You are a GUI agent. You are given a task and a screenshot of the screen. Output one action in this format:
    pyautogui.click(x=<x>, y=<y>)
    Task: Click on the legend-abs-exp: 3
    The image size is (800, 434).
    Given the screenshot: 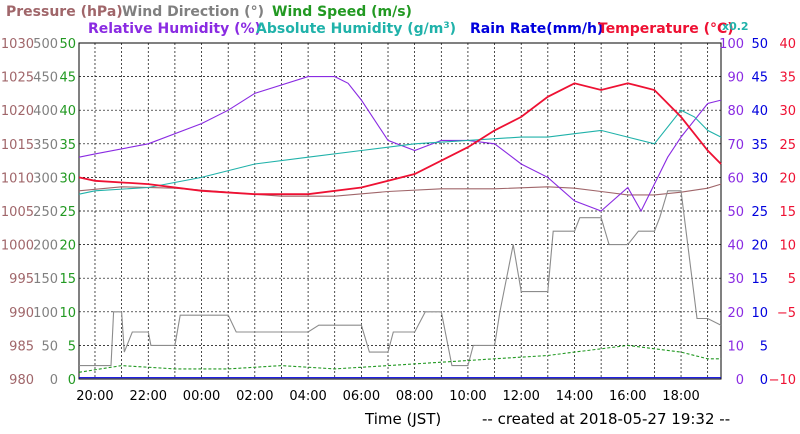 What is the action you would take?
    pyautogui.click(x=446, y=26)
    